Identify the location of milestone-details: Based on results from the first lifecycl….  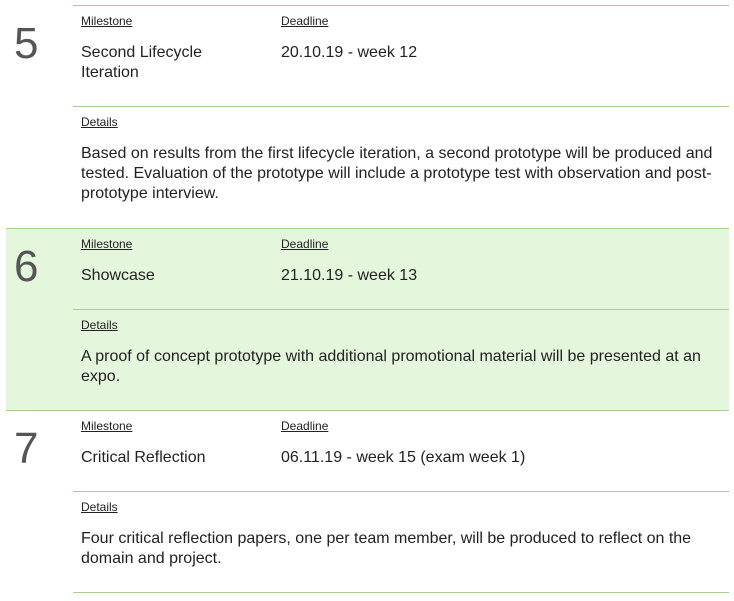
(397, 173).